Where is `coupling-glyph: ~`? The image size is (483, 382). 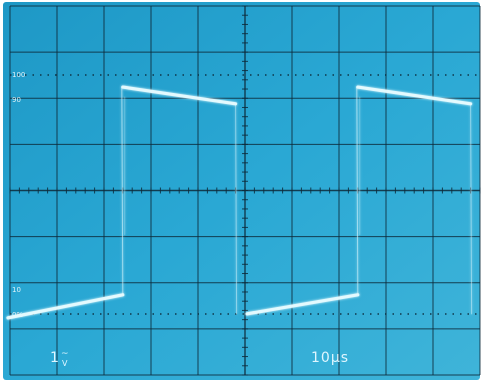
coupling-glyph: ~ is located at coordinates (65, 354).